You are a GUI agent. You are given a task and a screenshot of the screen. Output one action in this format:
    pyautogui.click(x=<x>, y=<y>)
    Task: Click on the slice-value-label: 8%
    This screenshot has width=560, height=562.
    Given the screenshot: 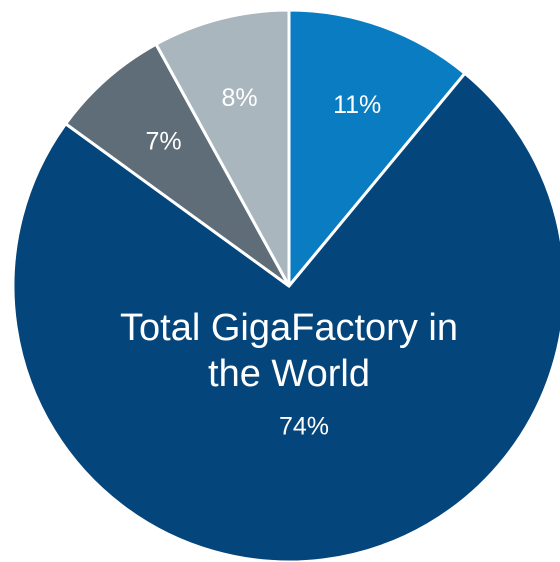 What is the action you would take?
    pyautogui.click(x=240, y=98)
    